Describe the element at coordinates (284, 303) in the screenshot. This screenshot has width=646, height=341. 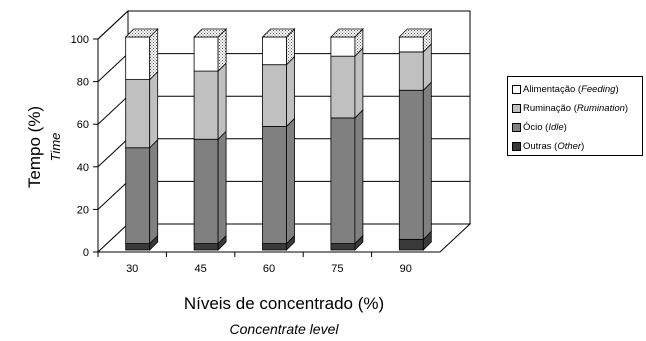
I see `x-axis-title: Níveis de concentrado (%)` at that location.